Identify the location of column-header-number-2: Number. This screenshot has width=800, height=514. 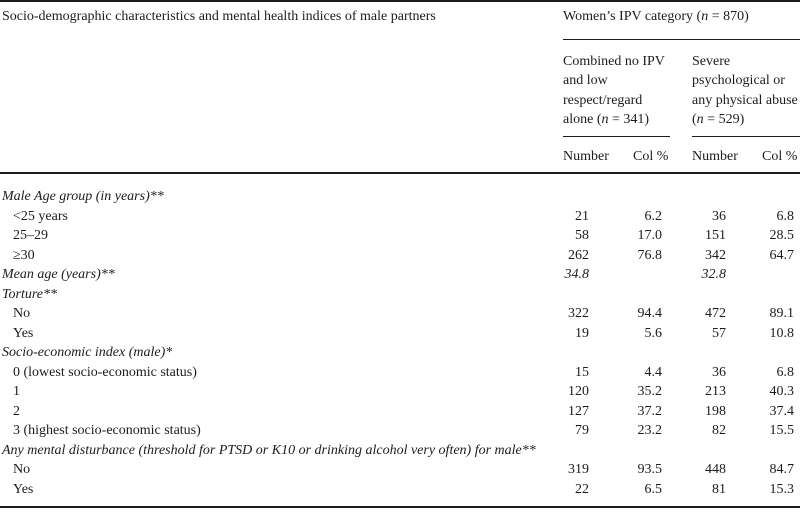
(727, 155).